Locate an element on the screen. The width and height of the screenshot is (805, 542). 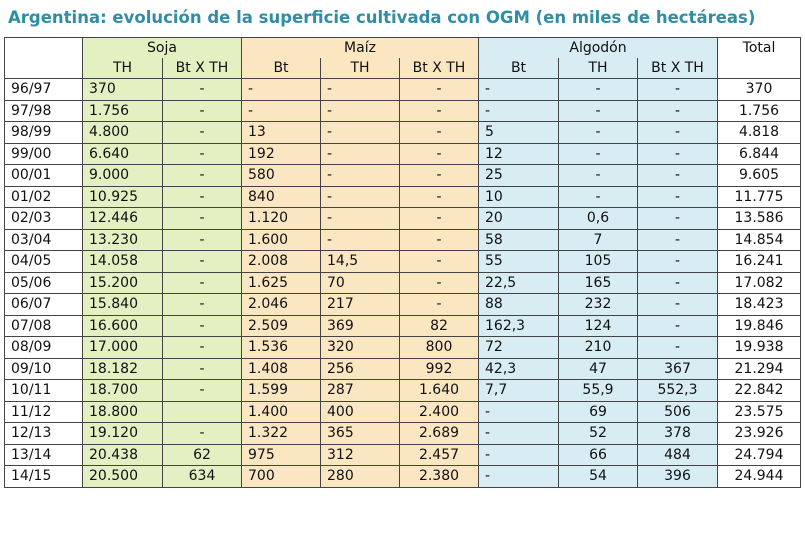
cell-maiz-bt: - is located at coordinates (281, 89).